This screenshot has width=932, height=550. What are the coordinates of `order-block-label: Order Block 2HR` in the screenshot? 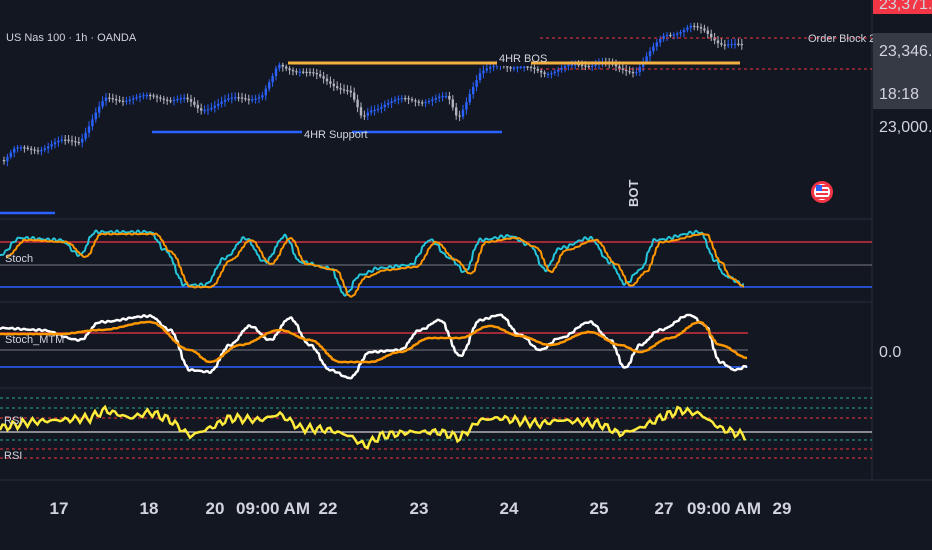 It's located at (849, 39).